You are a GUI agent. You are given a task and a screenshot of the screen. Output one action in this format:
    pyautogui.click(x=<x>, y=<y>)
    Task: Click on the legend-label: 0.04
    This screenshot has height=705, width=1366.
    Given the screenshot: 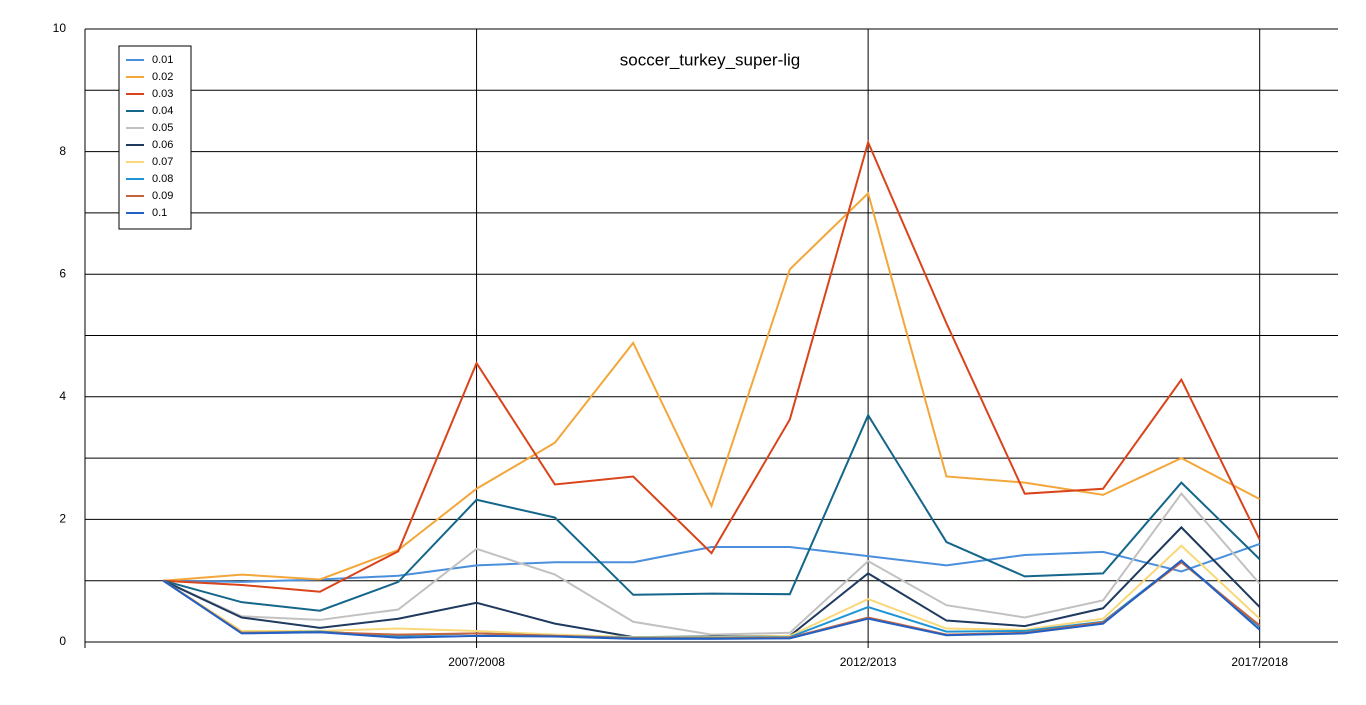 What is the action you would take?
    pyautogui.click(x=162, y=111)
    